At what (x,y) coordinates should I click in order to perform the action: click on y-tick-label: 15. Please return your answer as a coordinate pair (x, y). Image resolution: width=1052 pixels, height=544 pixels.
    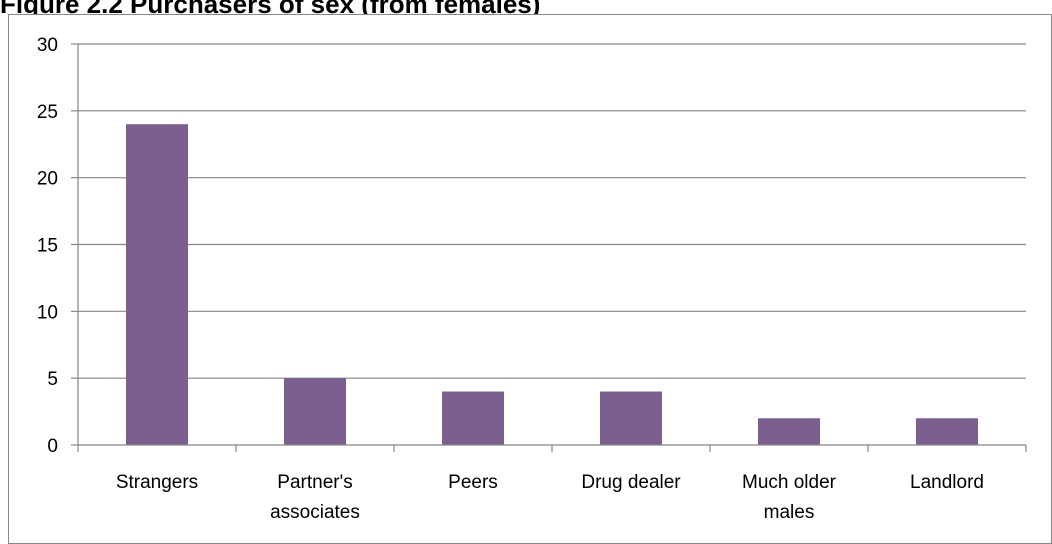
    Looking at the image, I should click on (47, 246).